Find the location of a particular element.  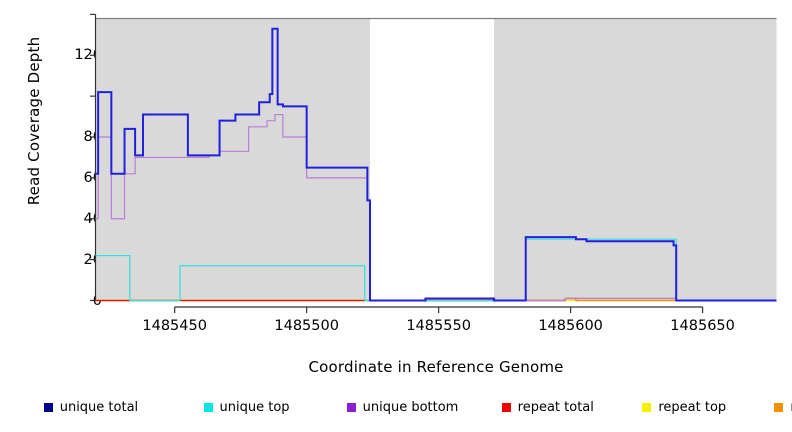

legend-item-unique-bottom: unique bottom is located at coordinates (402, 407).